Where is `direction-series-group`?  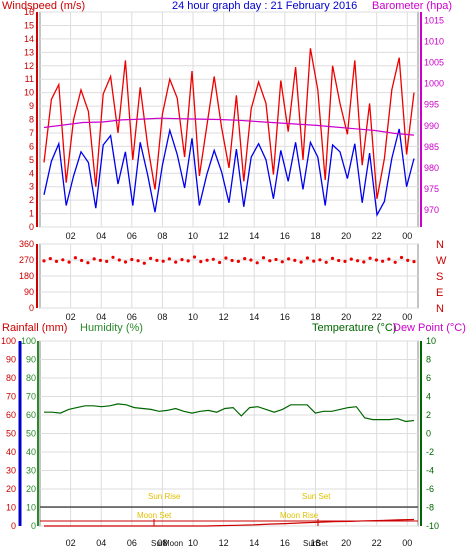 direction-series-group is located at coordinates (229, 260).